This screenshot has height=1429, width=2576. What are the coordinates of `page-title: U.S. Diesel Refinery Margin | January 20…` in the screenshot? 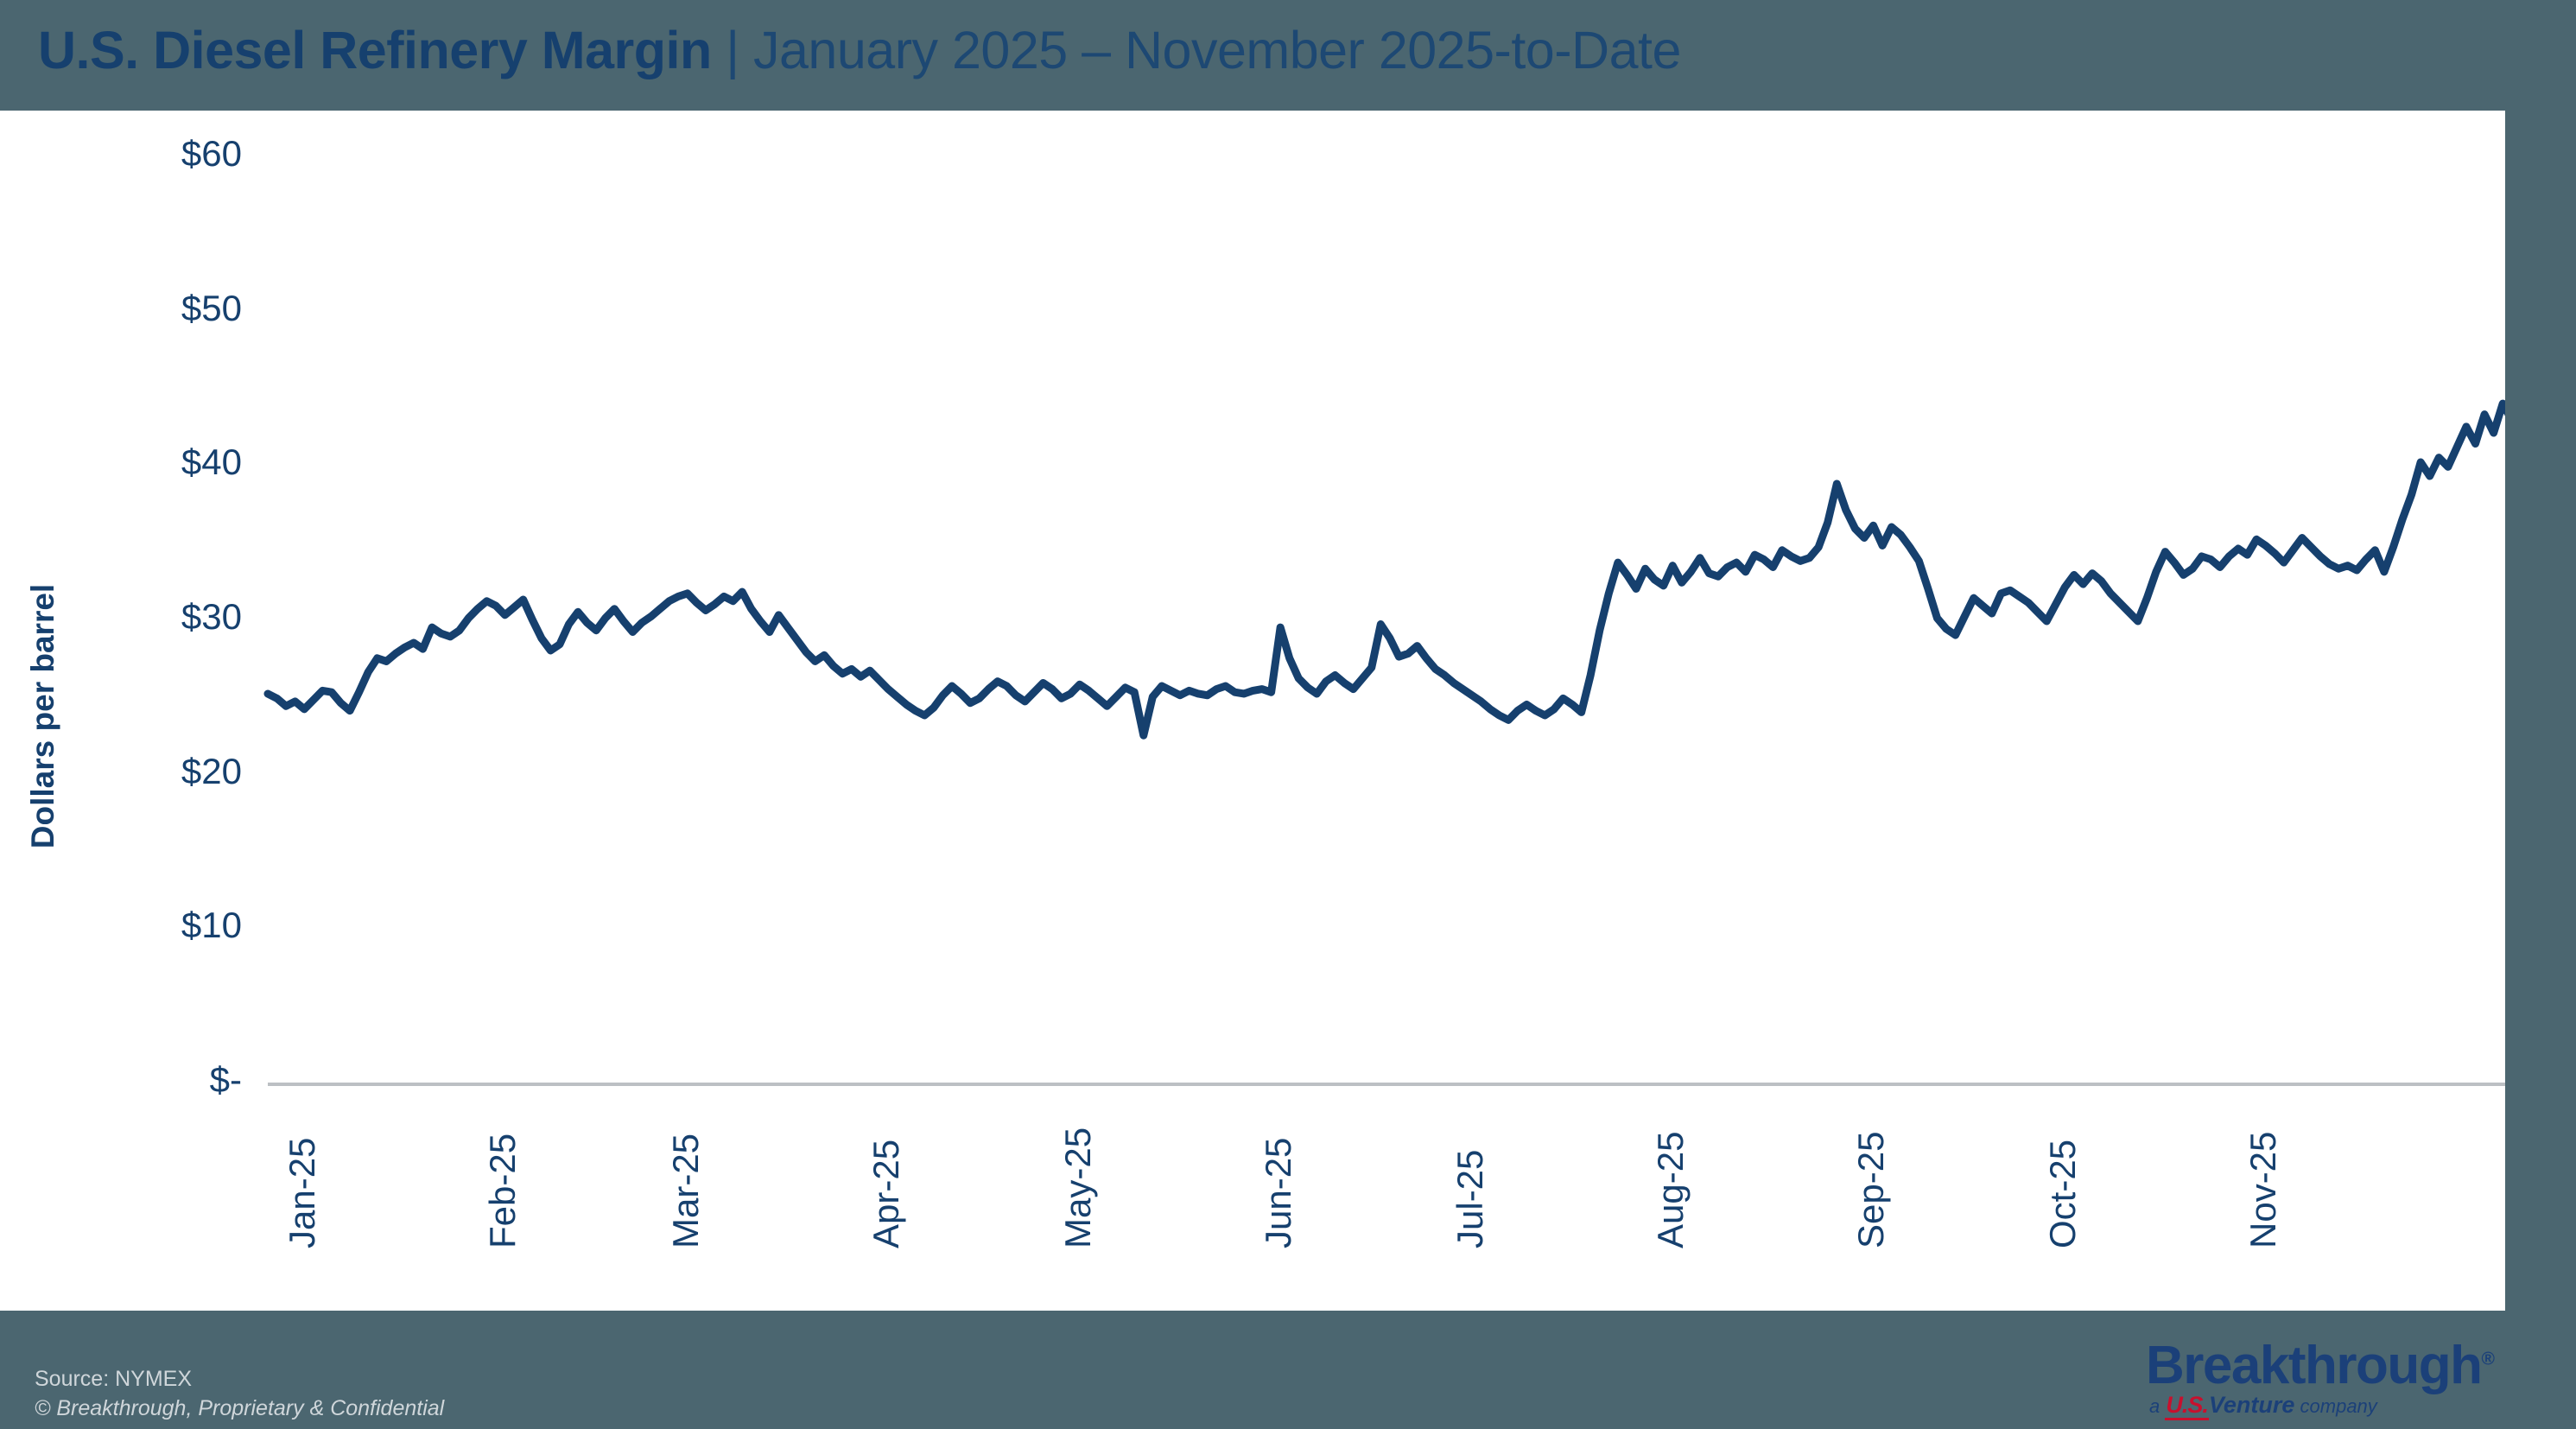 It's located at (859, 50).